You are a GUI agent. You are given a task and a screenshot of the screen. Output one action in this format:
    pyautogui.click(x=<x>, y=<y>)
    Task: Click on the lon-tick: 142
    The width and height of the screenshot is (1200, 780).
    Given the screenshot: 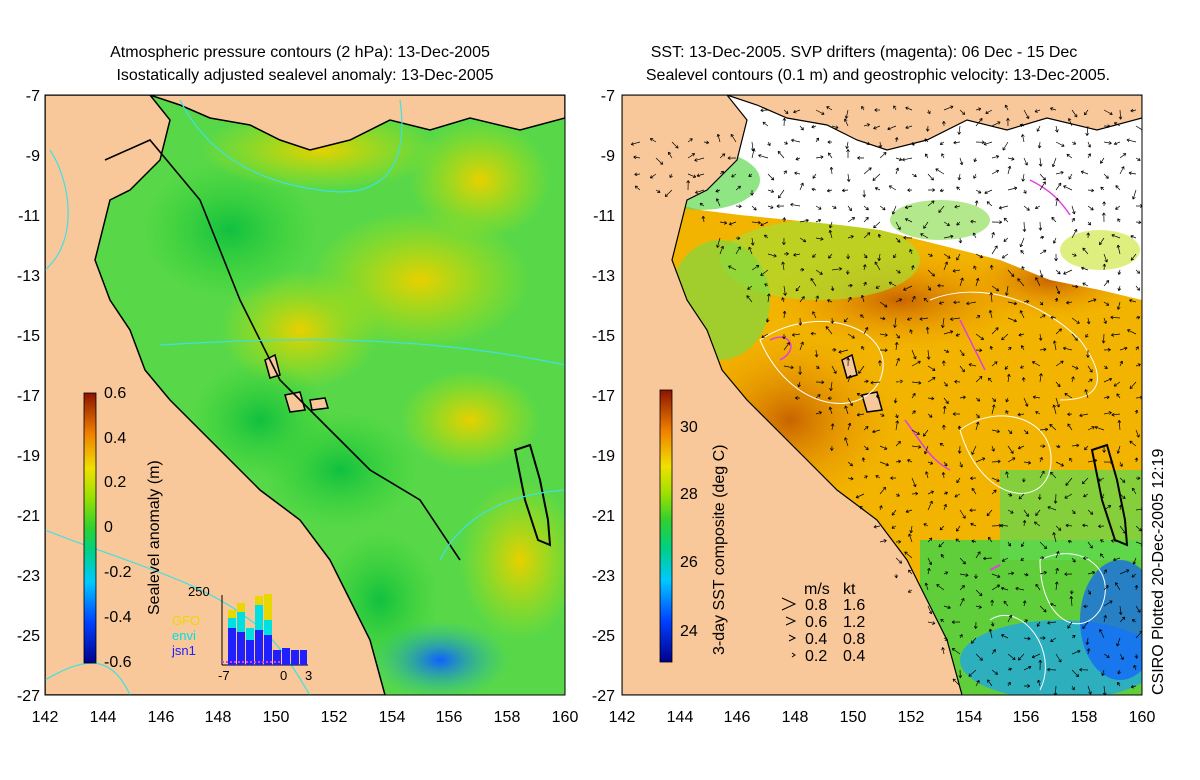 What is the action you would take?
    pyautogui.click(x=622, y=717)
    